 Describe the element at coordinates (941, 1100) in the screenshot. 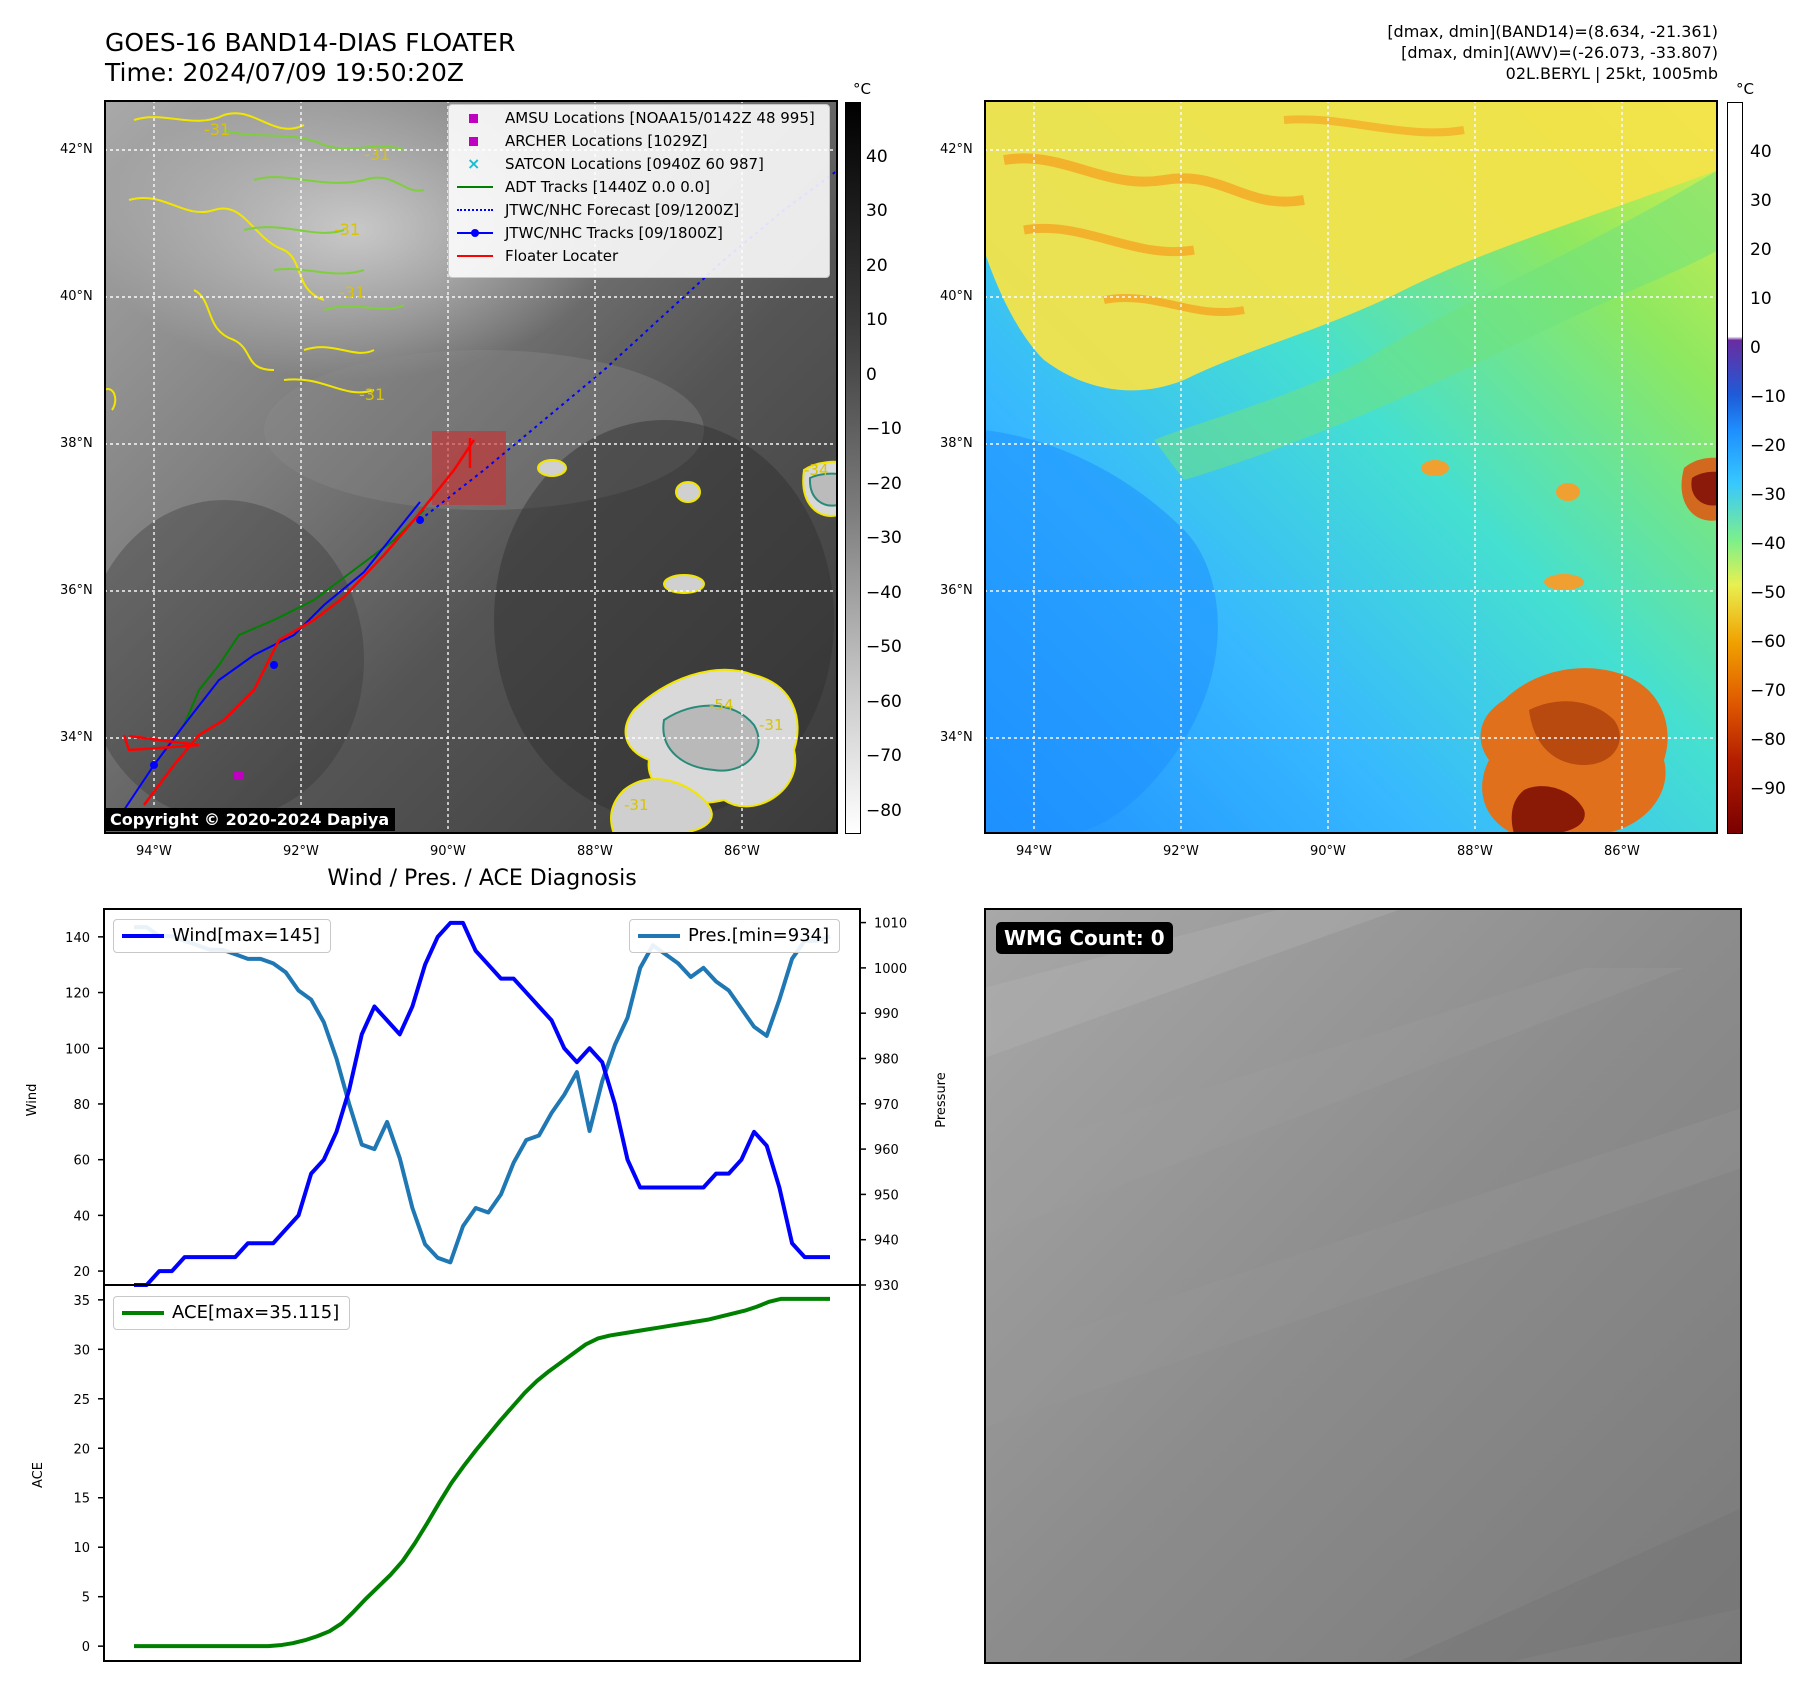

I see `pressure-axis-label: Pressure` at that location.